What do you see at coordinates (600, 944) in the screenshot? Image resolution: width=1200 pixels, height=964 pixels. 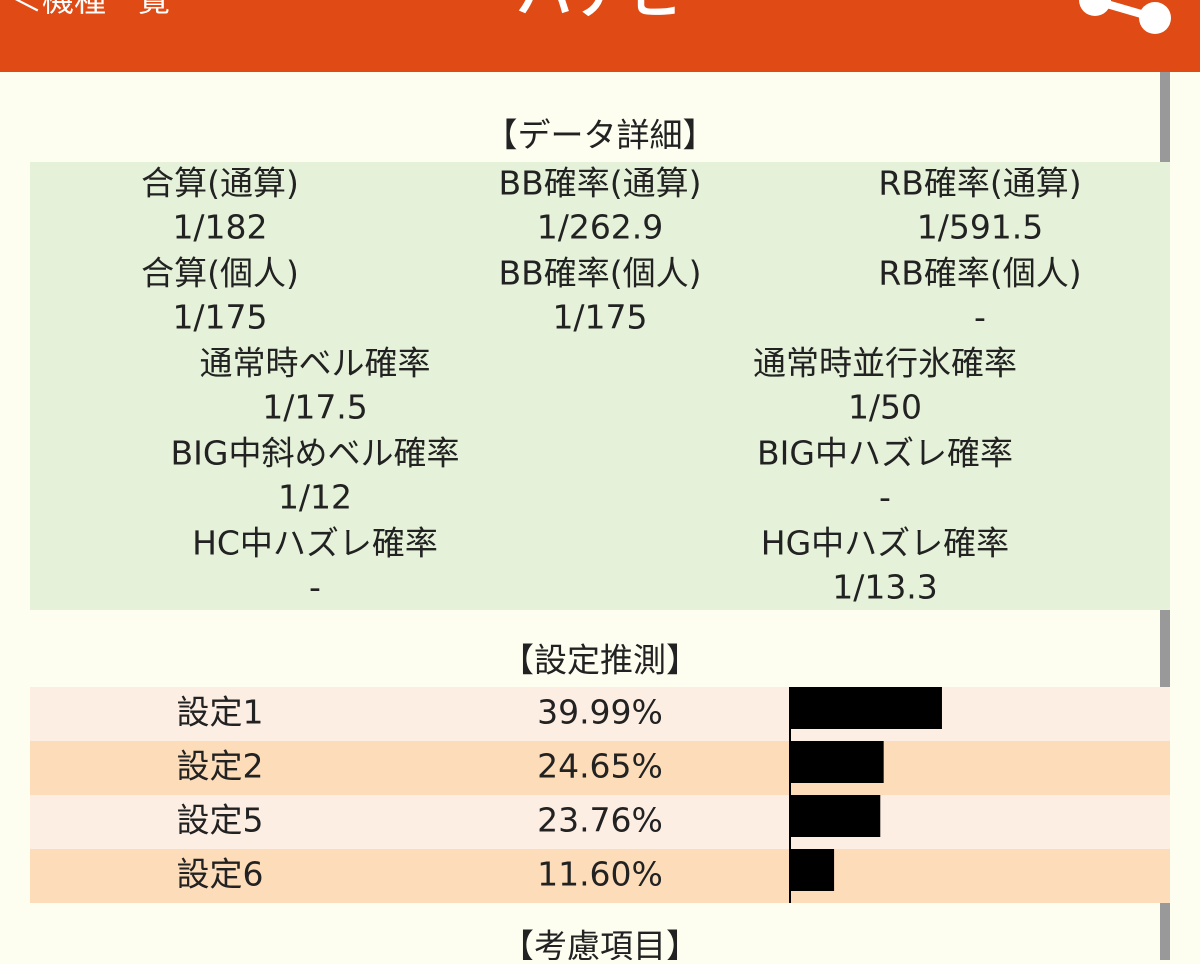 I see `section-title: 【考慮項目】` at bounding box center [600, 944].